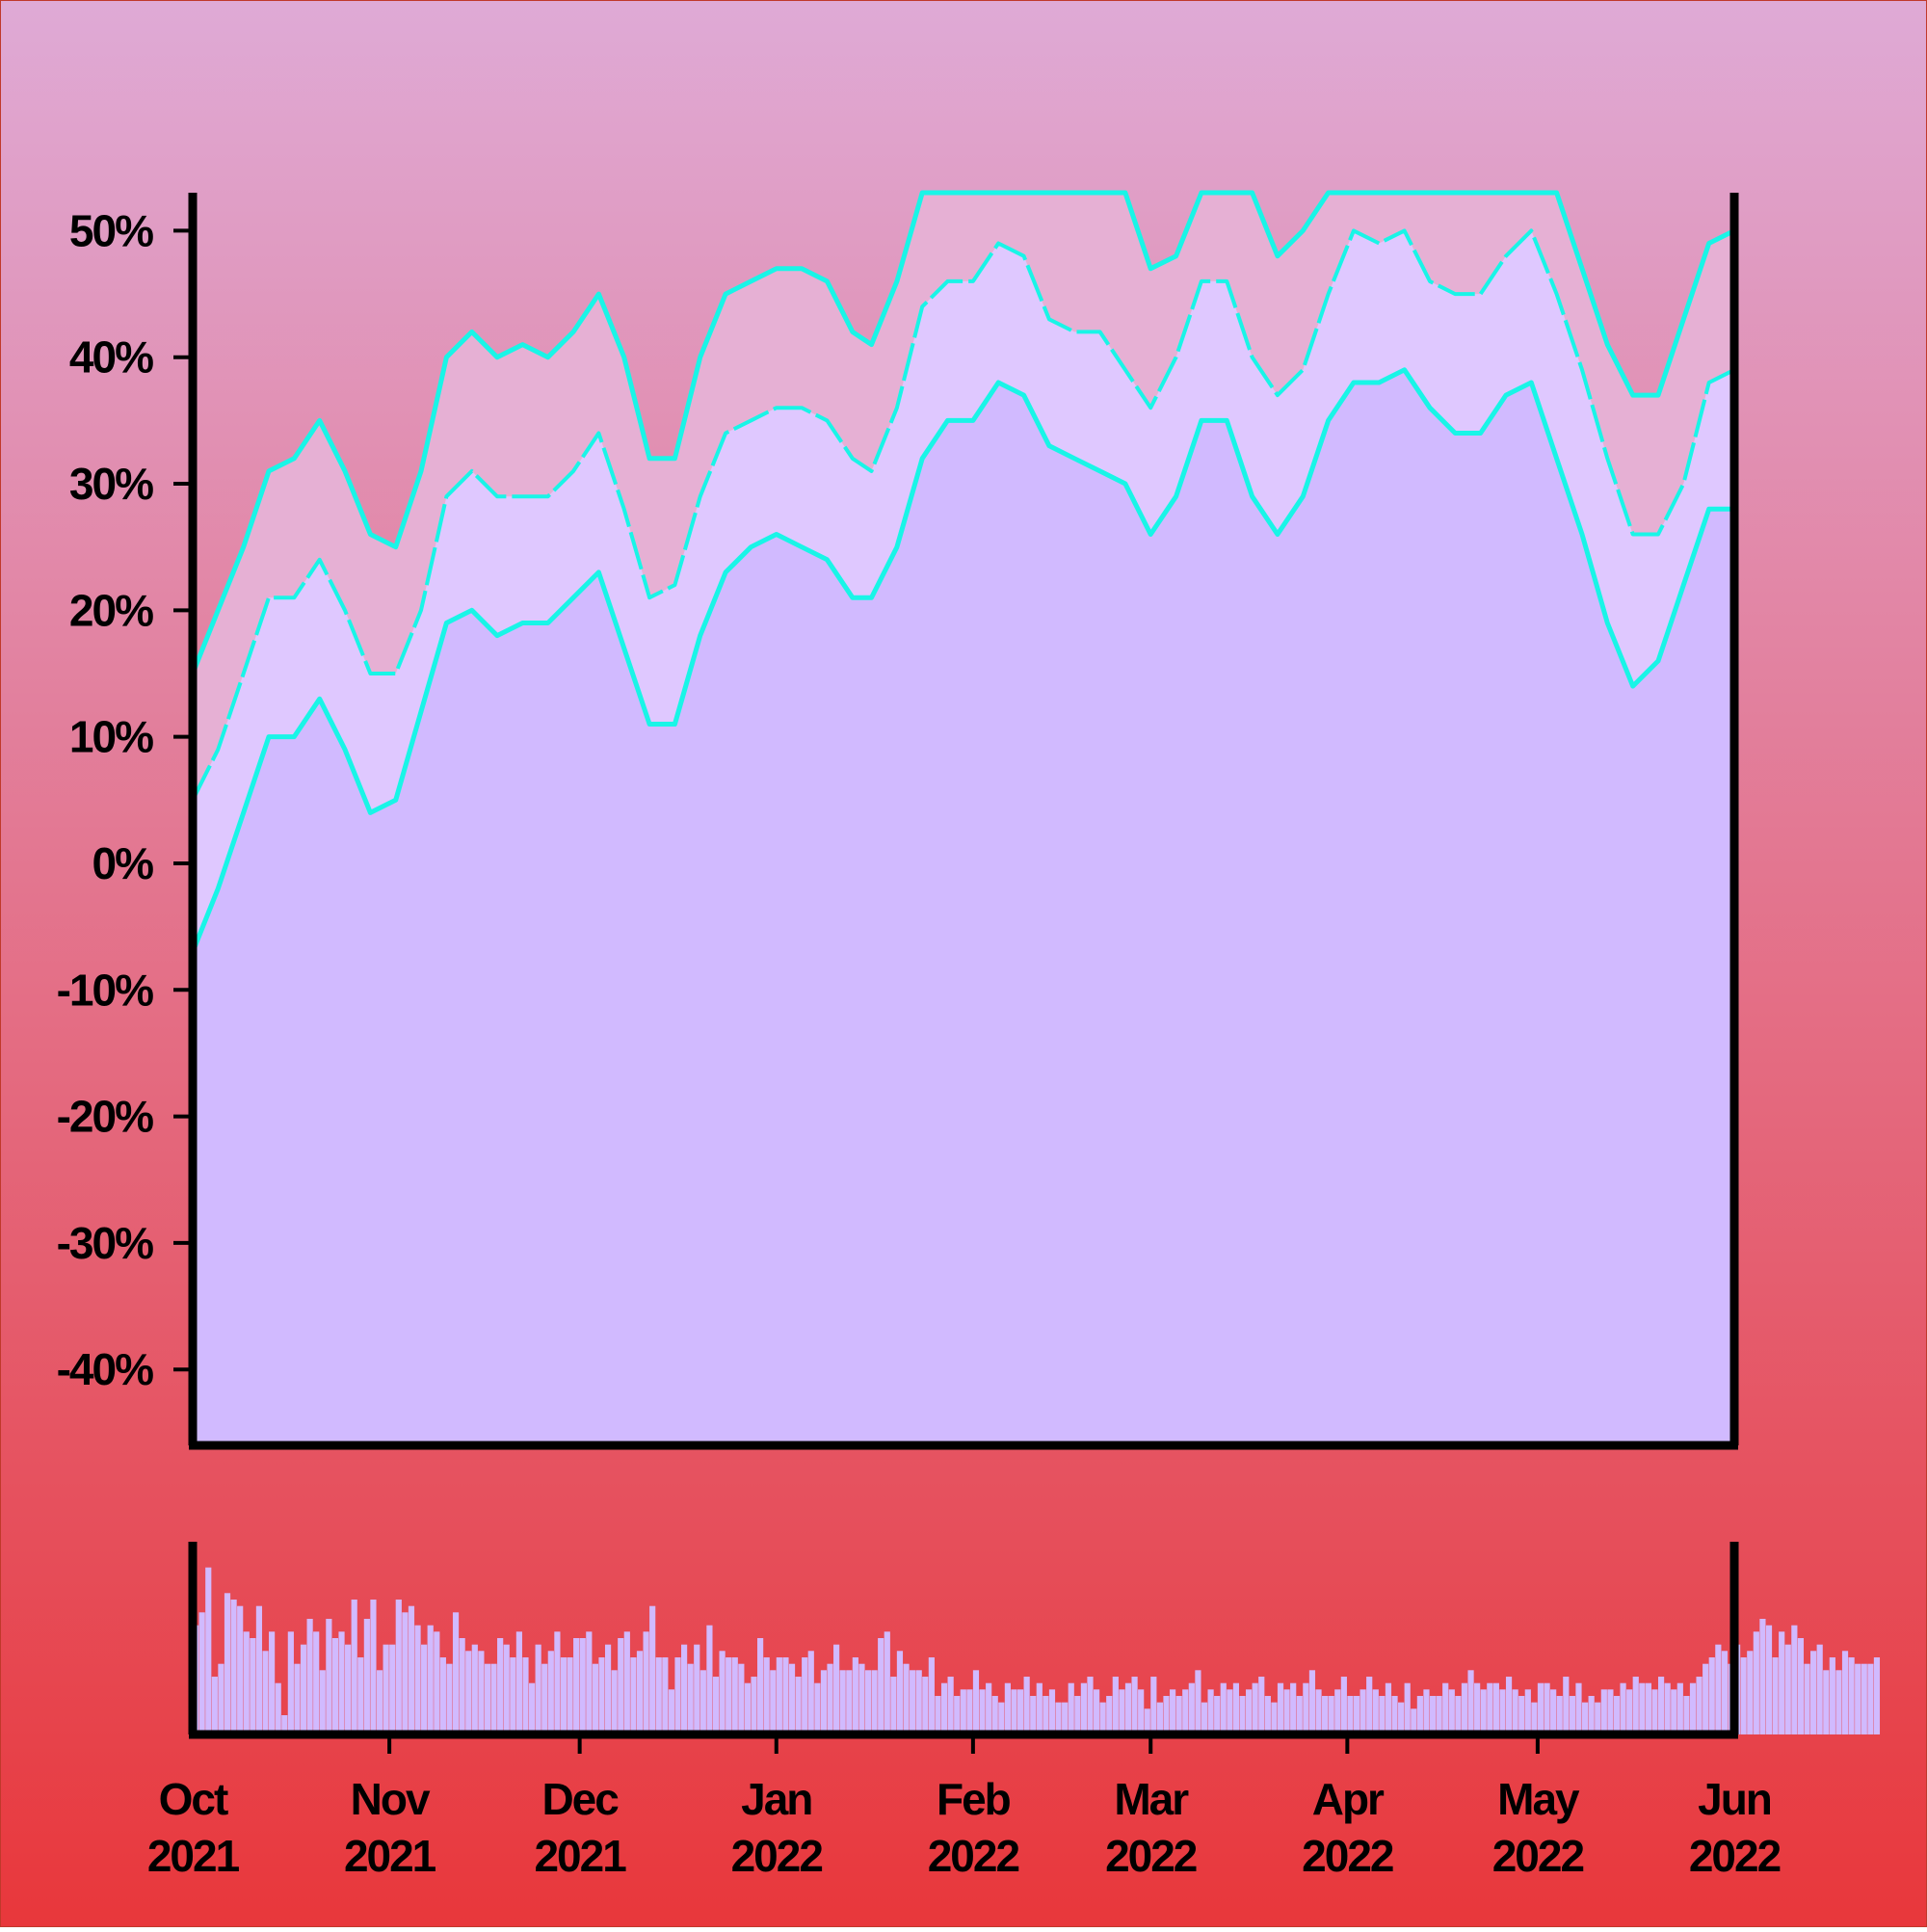 The height and width of the screenshot is (1932, 1927). What do you see at coordinates (123, 863) in the screenshot?
I see `y-tick-label: 0%` at bounding box center [123, 863].